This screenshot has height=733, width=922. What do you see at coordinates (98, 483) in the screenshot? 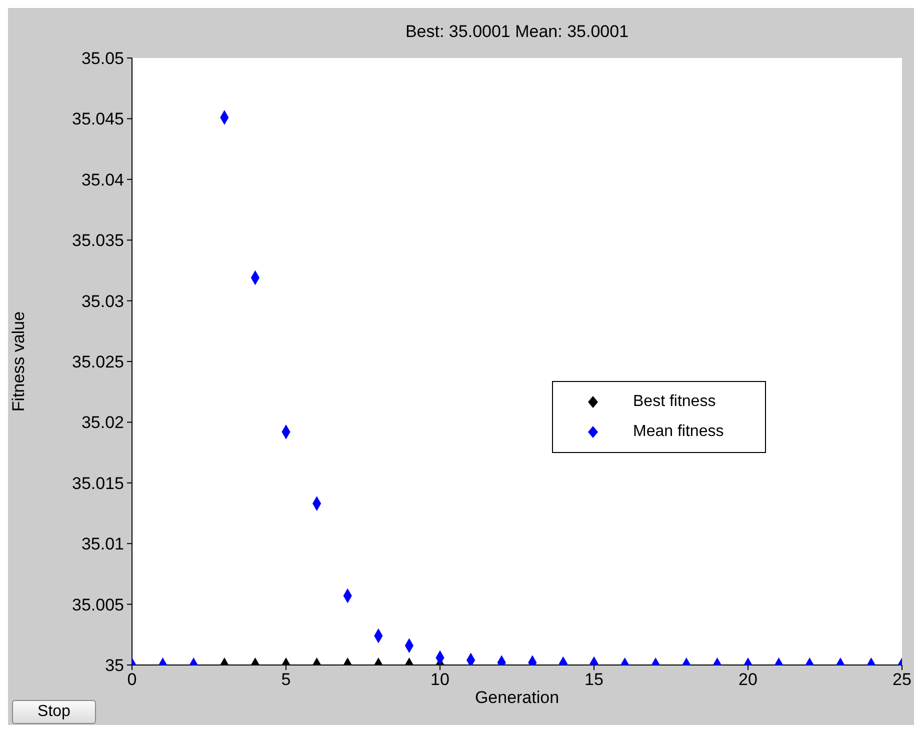
I see `y-tick-label: 35.015` at bounding box center [98, 483].